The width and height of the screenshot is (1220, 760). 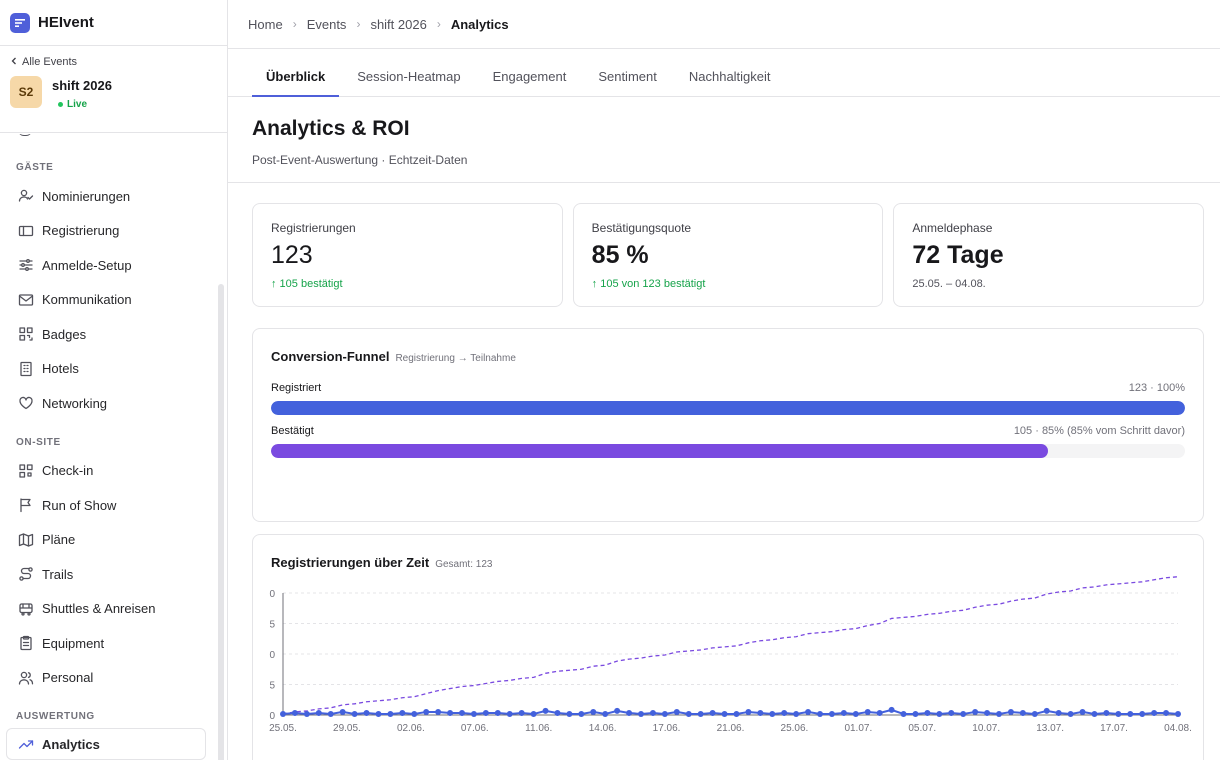 What do you see at coordinates (731, 728) in the screenshot?
I see `x-tick-label: 21.06.` at bounding box center [731, 728].